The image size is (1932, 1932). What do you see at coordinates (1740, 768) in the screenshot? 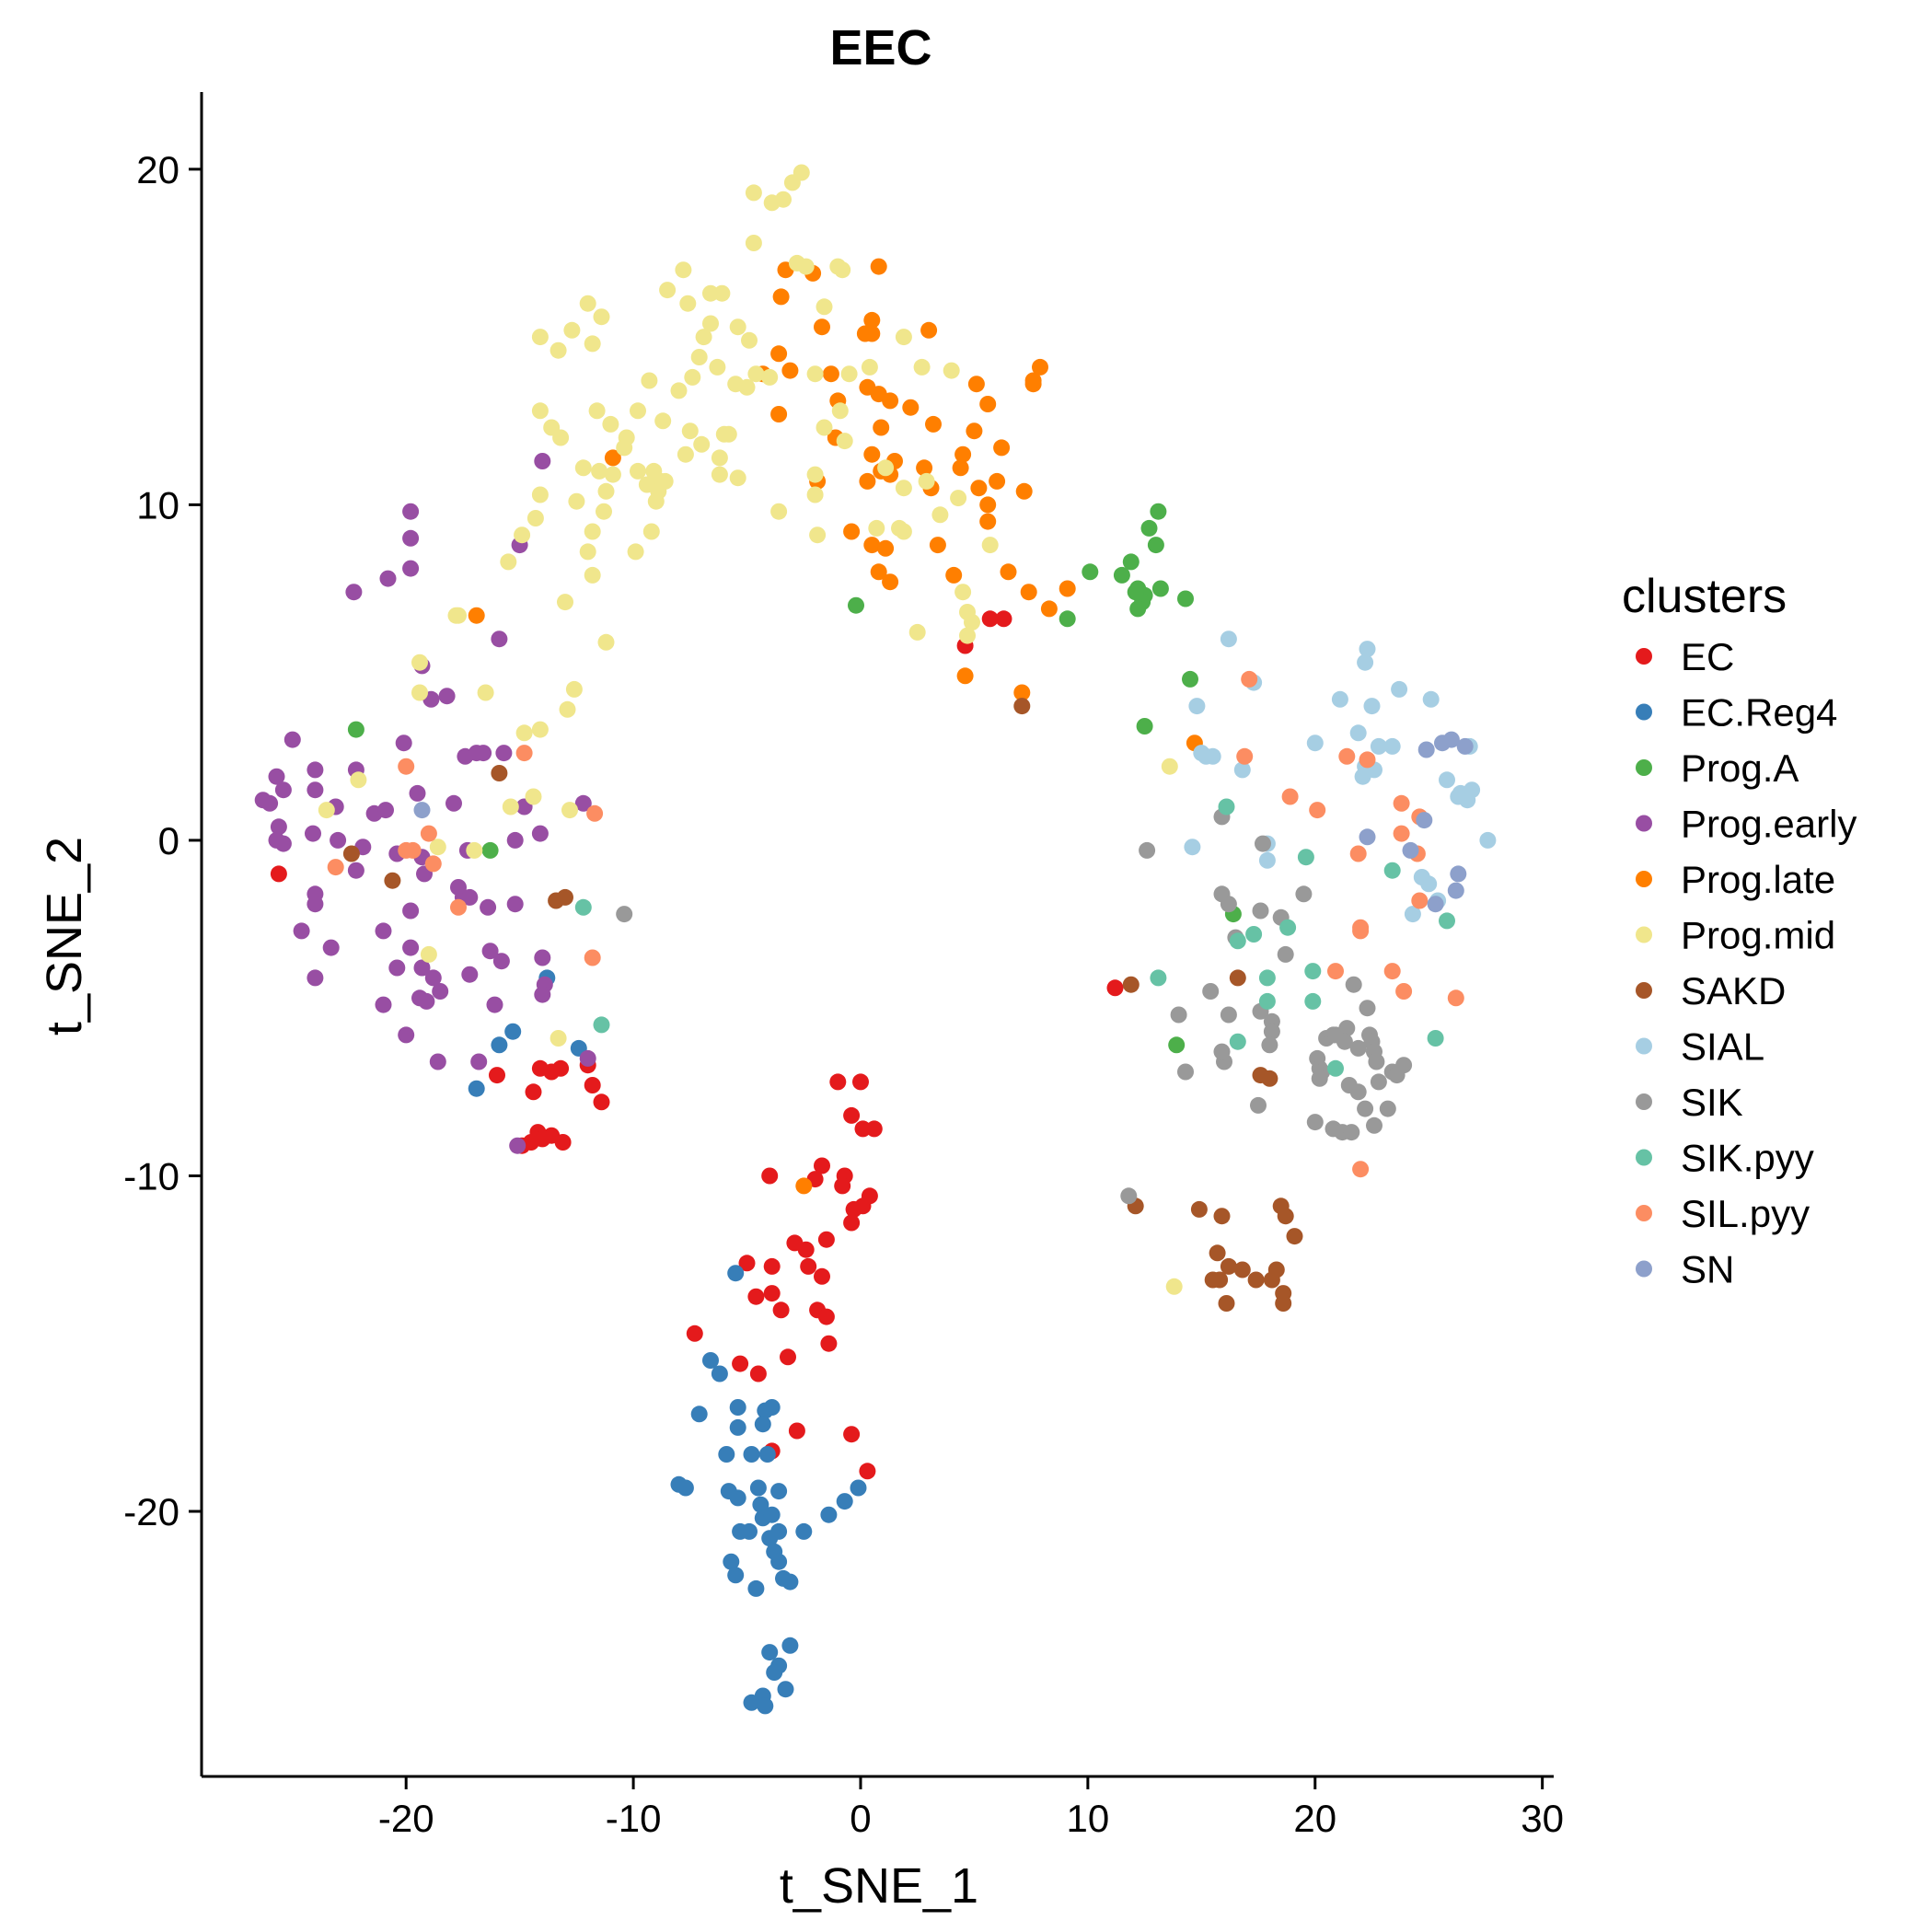
I see `legend-label-prog-a: Prog.A` at bounding box center [1740, 768].